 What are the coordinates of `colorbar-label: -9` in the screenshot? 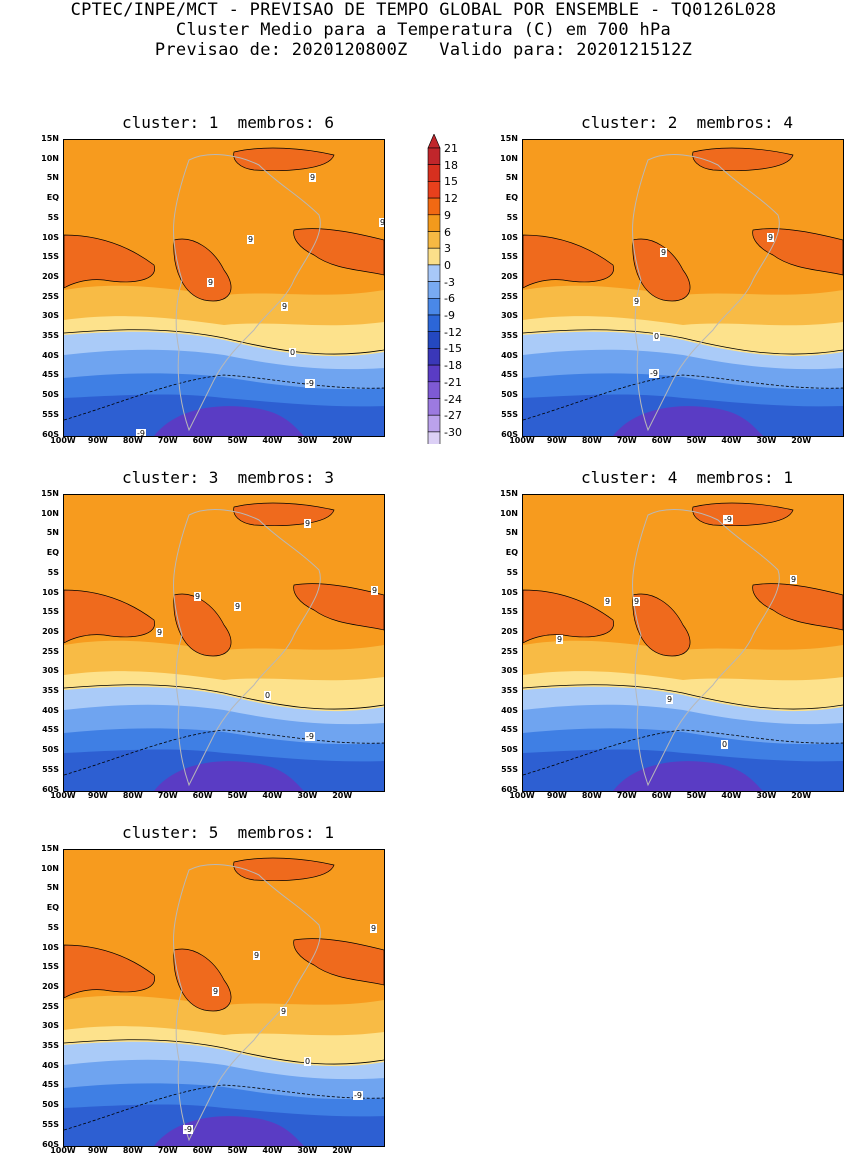 It's located at (449, 315).